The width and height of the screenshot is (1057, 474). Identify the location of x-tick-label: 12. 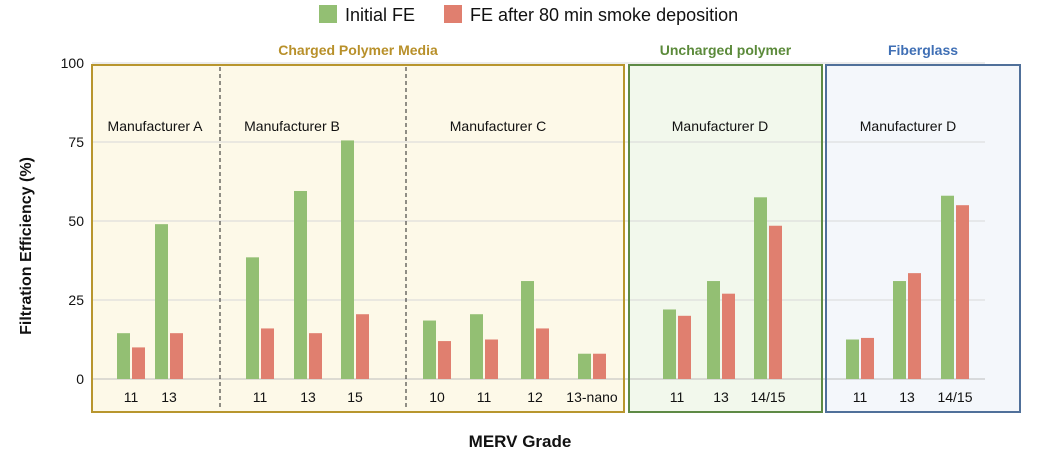
(535, 397).